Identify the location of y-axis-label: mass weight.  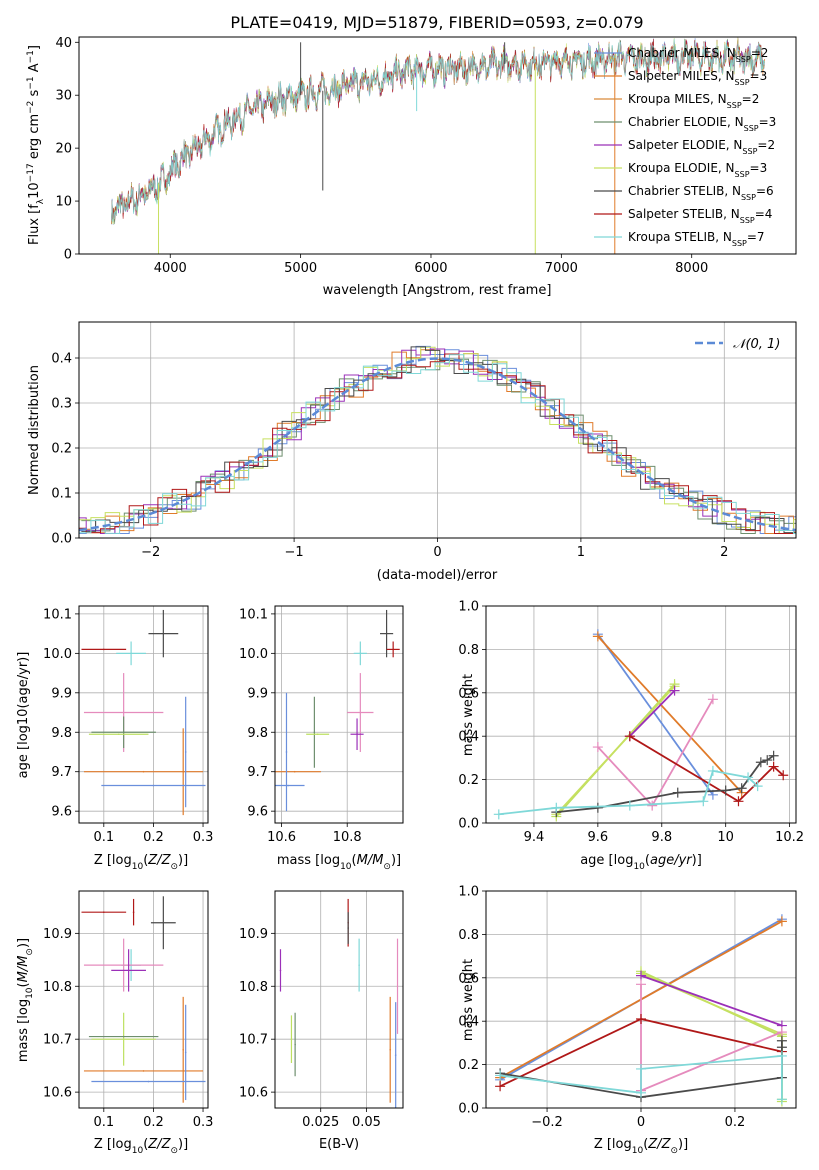
(468, 715).